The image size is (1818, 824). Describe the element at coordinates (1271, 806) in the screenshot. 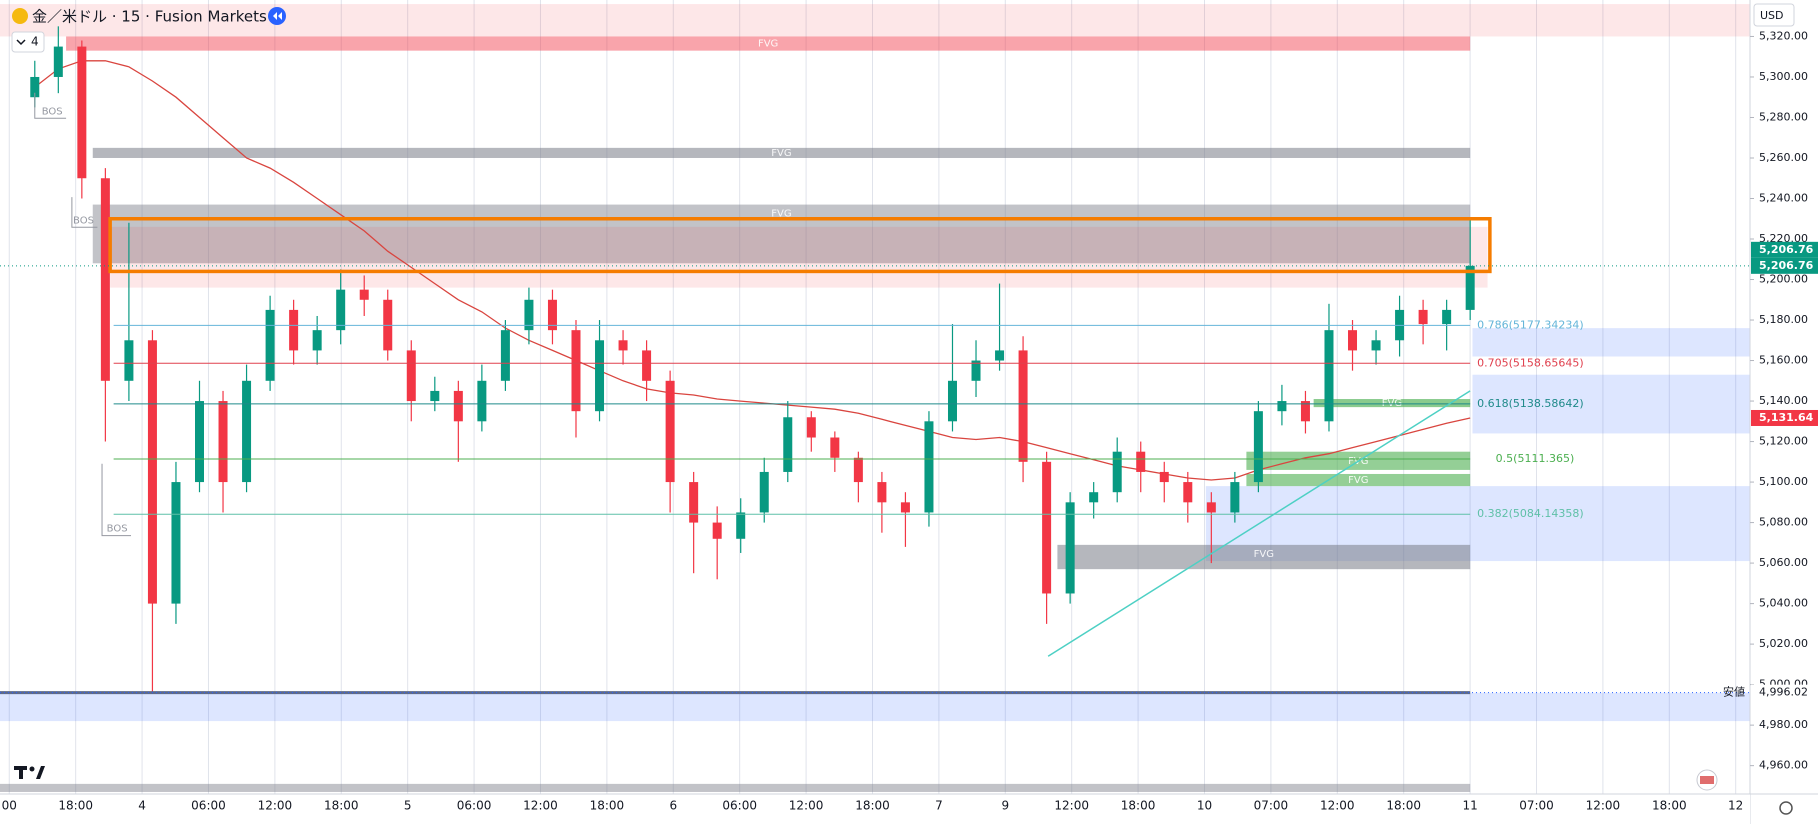

I see `x-tick-label: 07:00` at that location.